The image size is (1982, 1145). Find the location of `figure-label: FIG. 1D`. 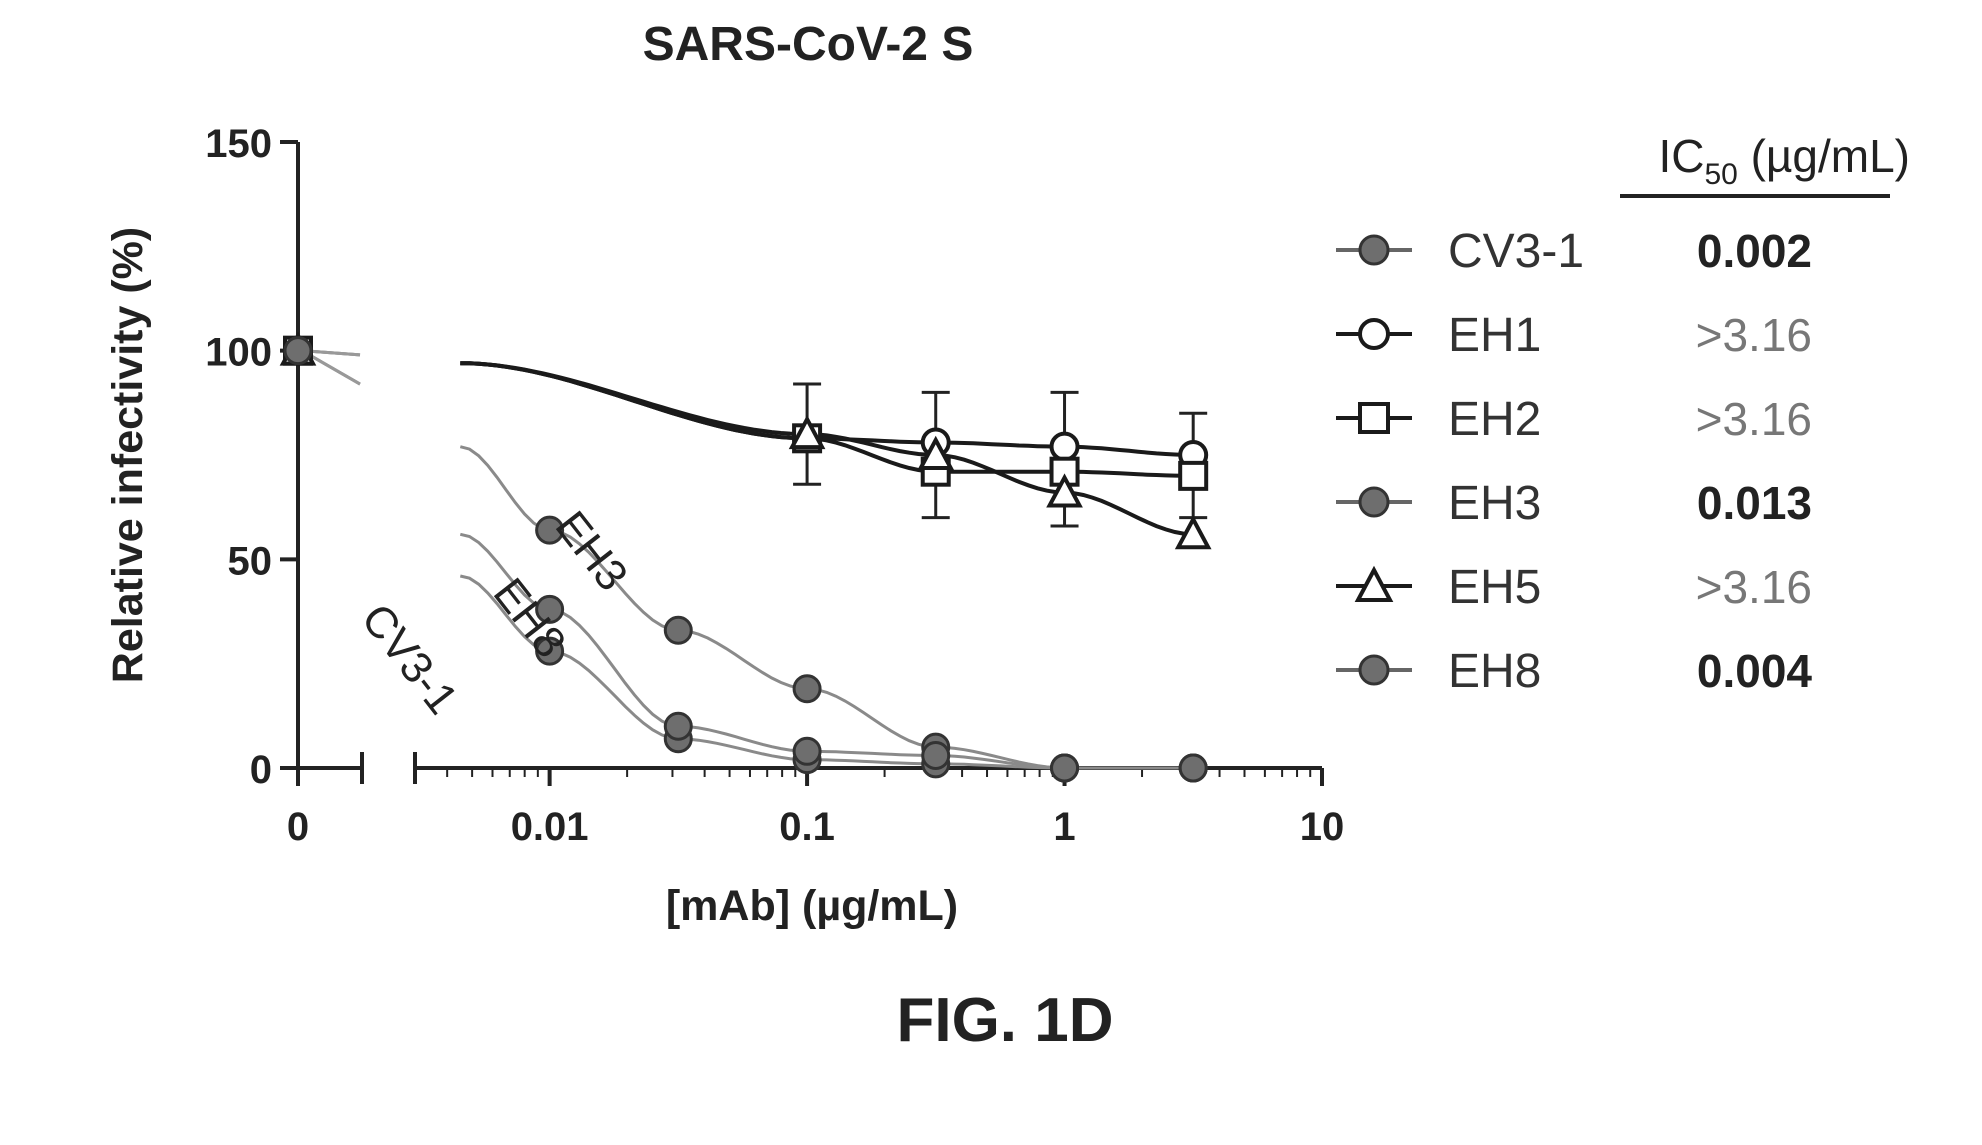

figure-label: FIG. 1D is located at coordinates (1005, 1020).